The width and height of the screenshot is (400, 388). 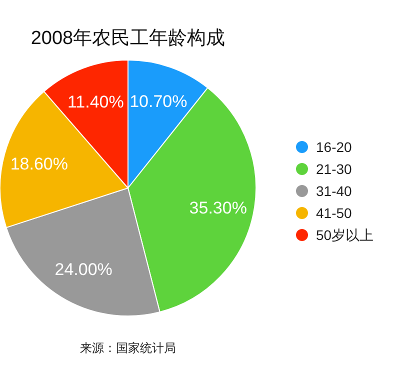 What do you see at coordinates (218, 208) in the screenshot?
I see `data-label: 35.30%` at bounding box center [218, 208].